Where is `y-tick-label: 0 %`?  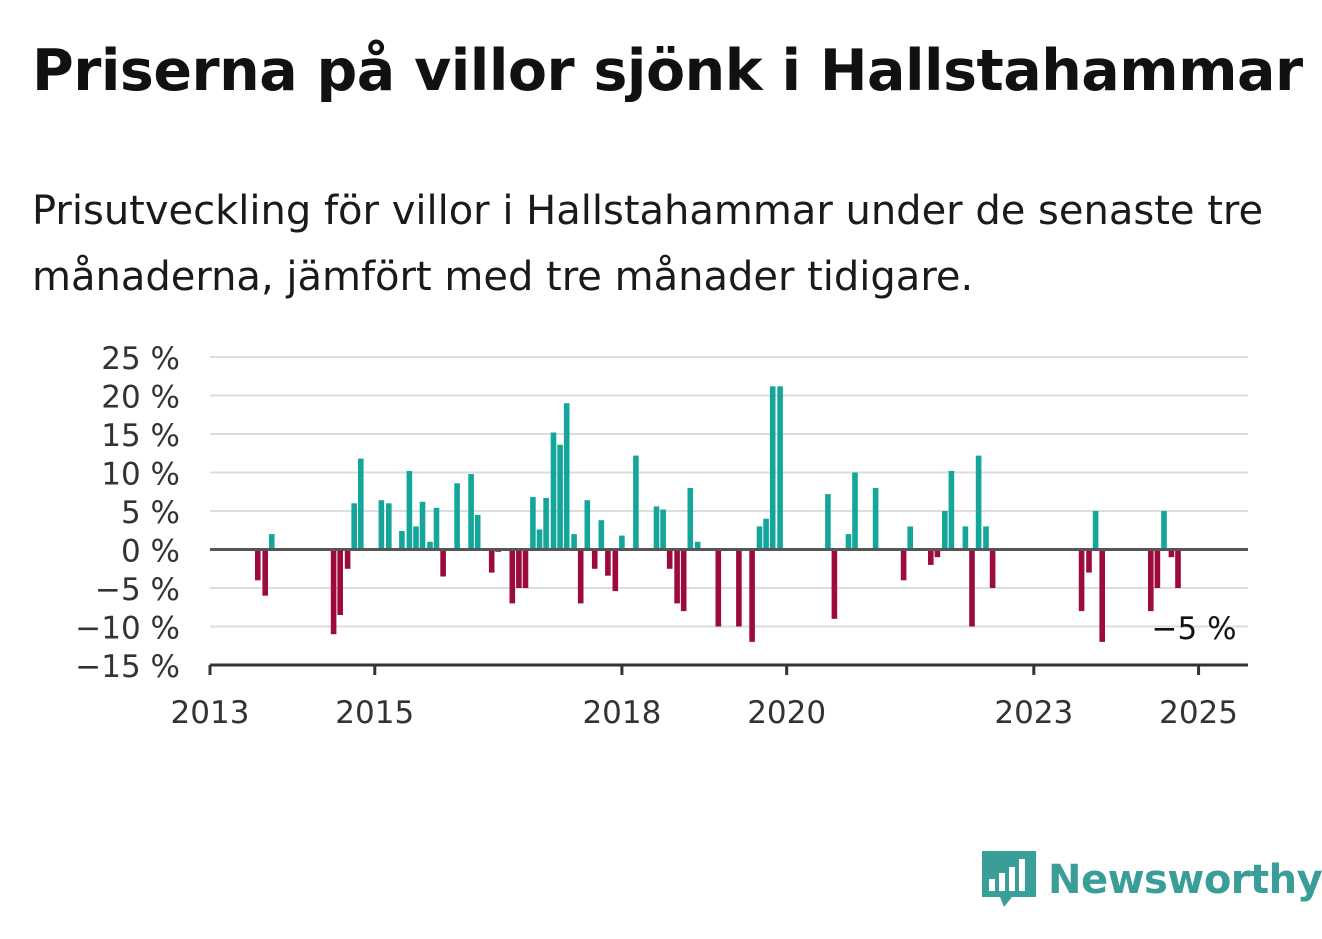
y-tick-label: 0 % is located at coordinates (150, 552).